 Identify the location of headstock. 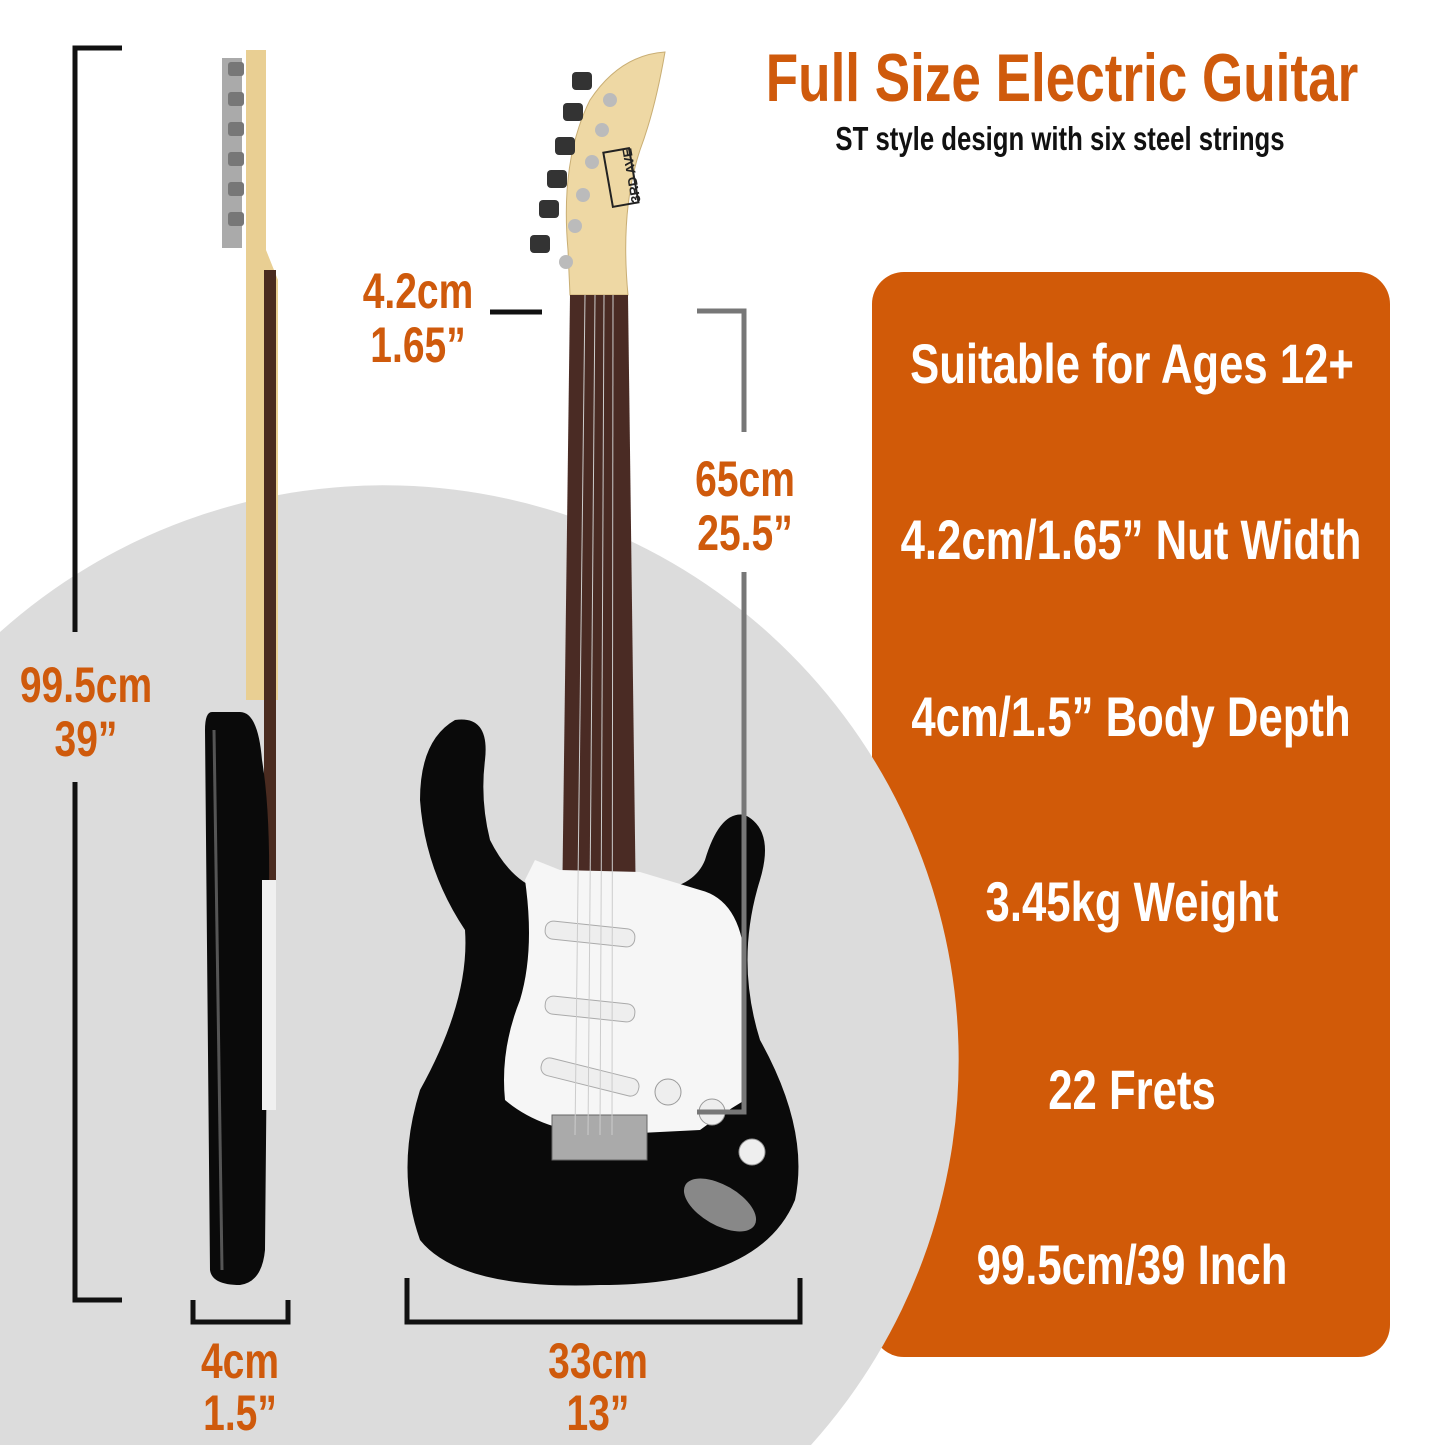
(615, 173).